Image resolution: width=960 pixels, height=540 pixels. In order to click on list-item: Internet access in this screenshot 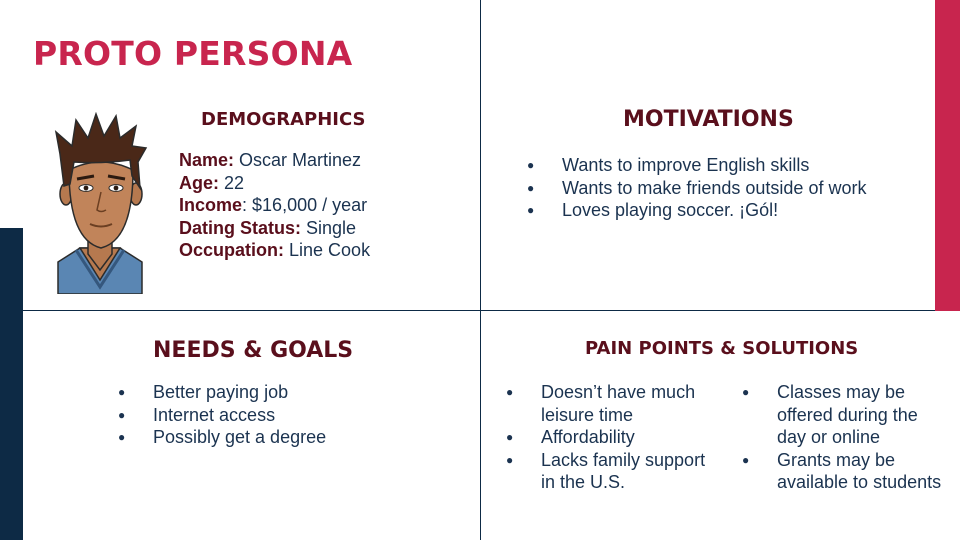, I will do `click(283, 415)`.